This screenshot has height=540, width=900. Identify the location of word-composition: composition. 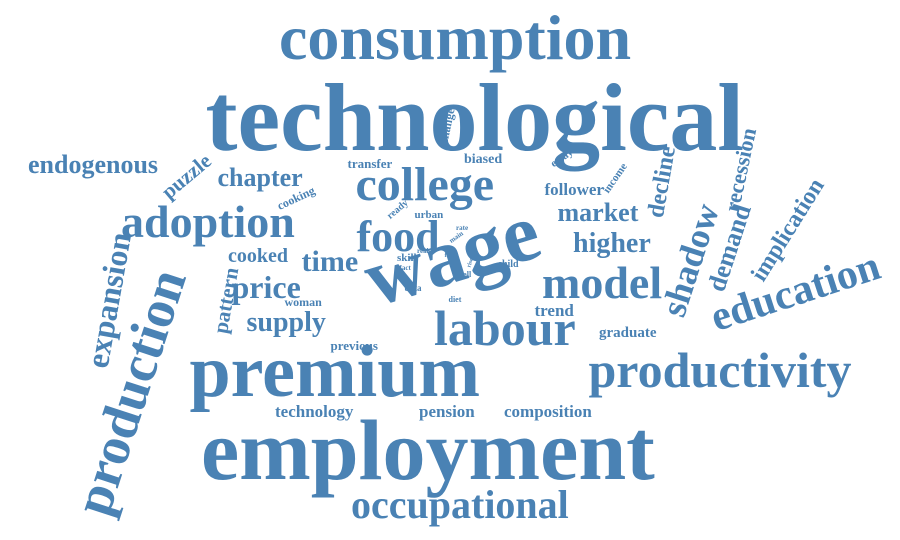
(548, 411).